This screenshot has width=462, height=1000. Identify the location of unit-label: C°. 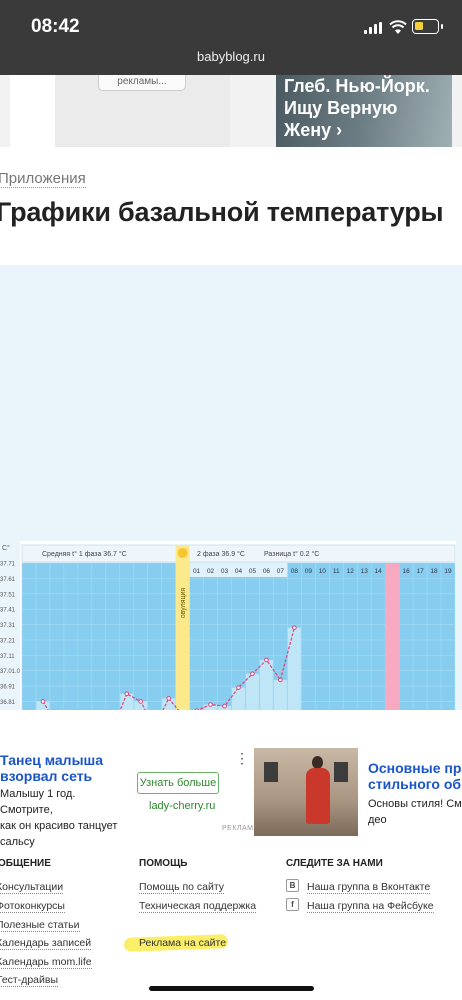
(6, 548).